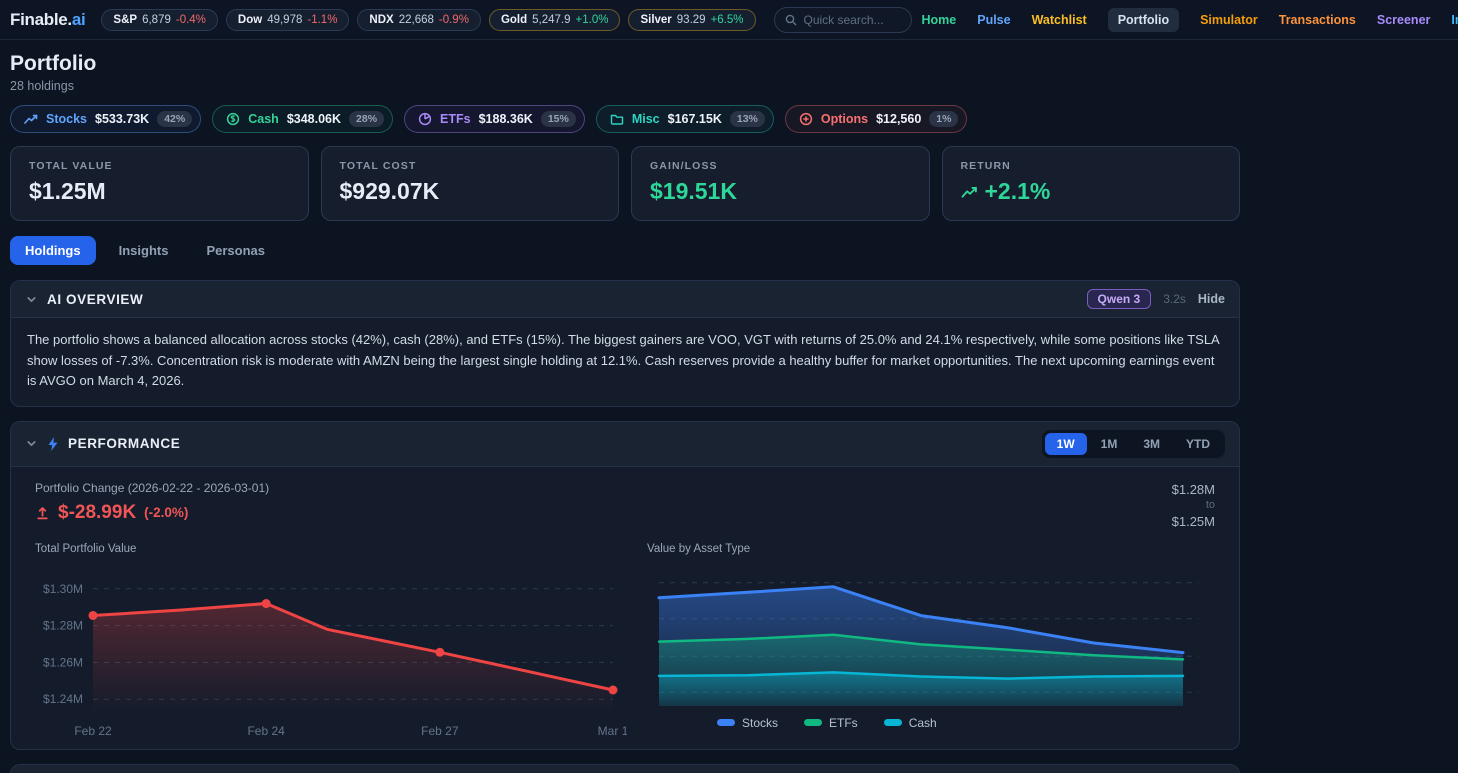 This screenshot has width=1458, height=773. Describe the element at coordinates (726, 723) in the screenshot. I see `legend-swatch-stocks` at that location.